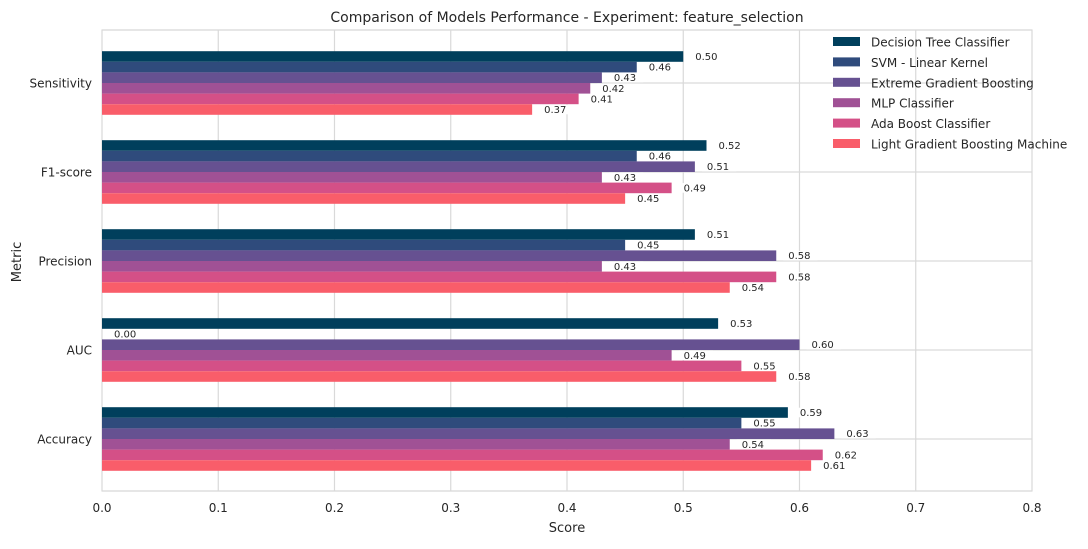 Image resolution: width=1088 pixels, height=549 pixels. Describe the element at coordinates (125, 335) in the screenshot. I see `value-label: 0.00` at that location.